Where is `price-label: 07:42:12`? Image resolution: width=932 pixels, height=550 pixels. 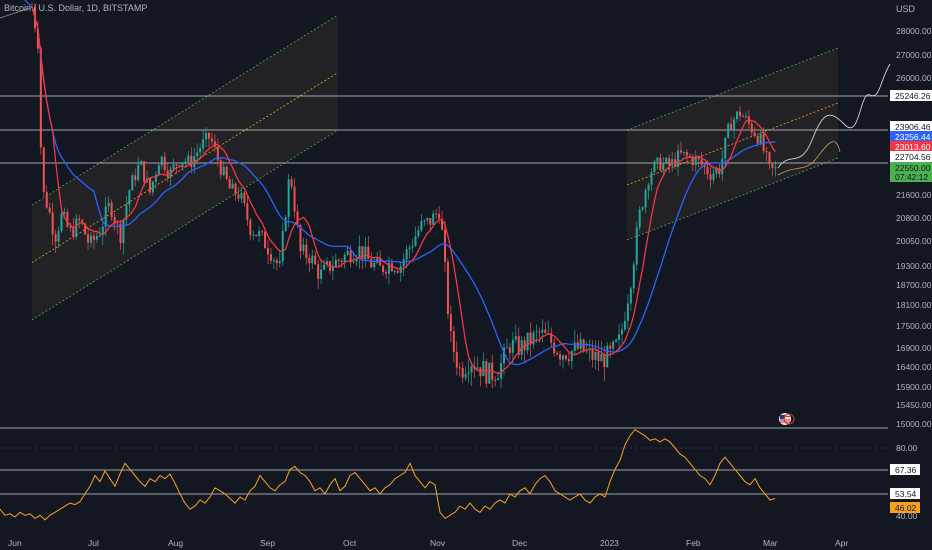
price-label: 07:42:12 is located at coordinates (911, 176).